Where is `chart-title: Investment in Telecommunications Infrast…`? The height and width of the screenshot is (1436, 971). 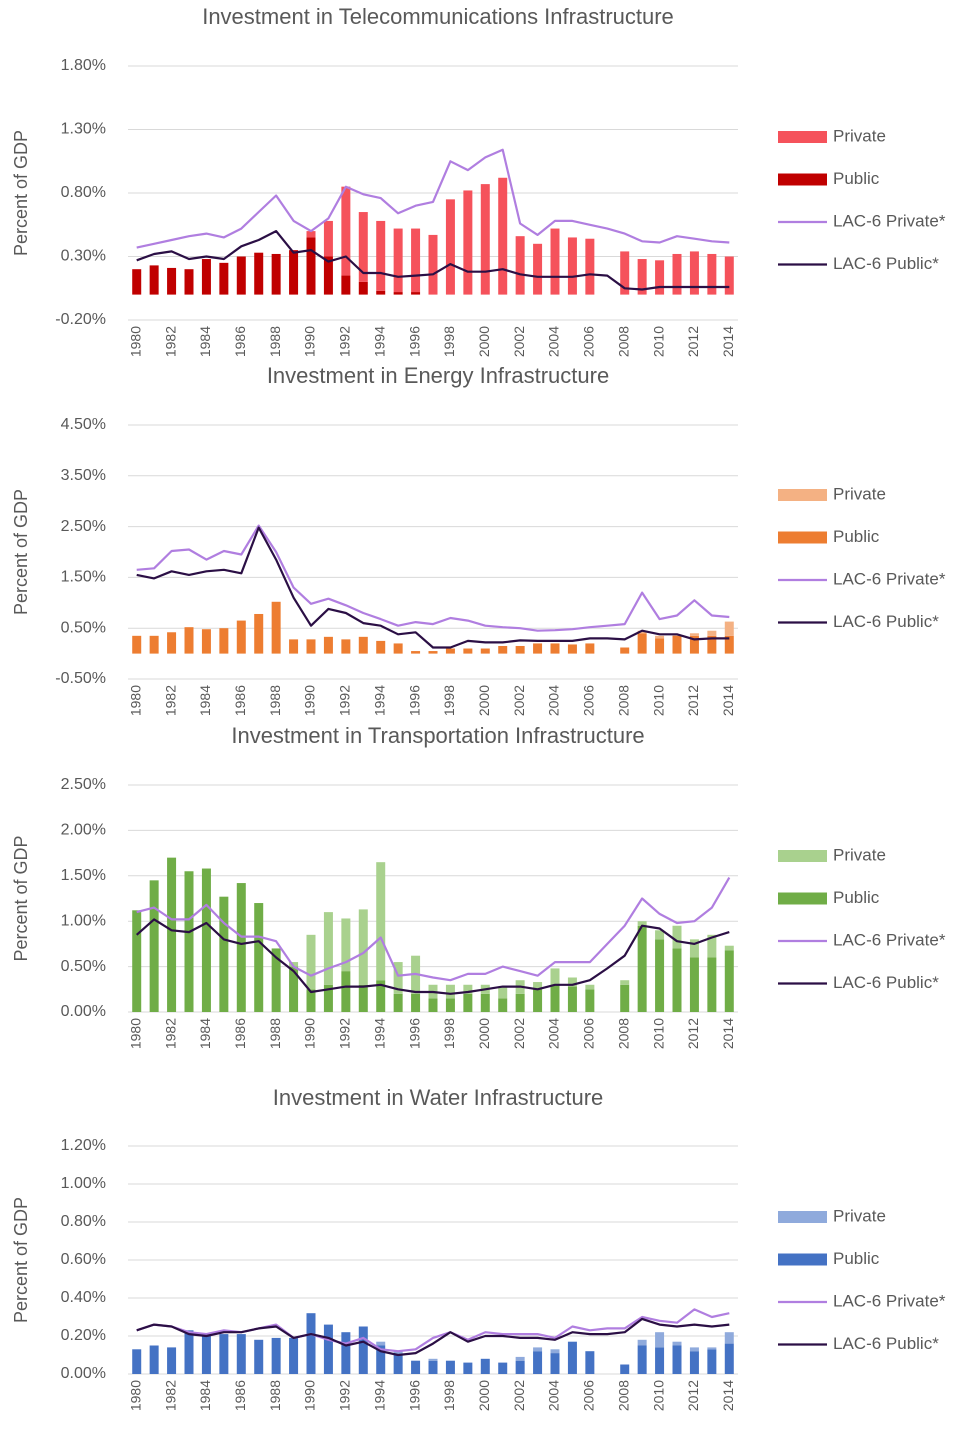
chart-title: Investment in Telecommunications Infrast… is located at coordinates (438, 16).